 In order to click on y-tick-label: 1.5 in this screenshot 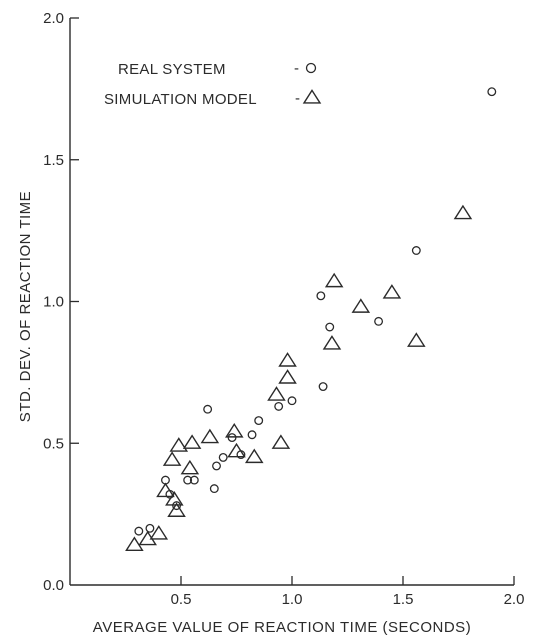, I will do `click(53, 160)`.